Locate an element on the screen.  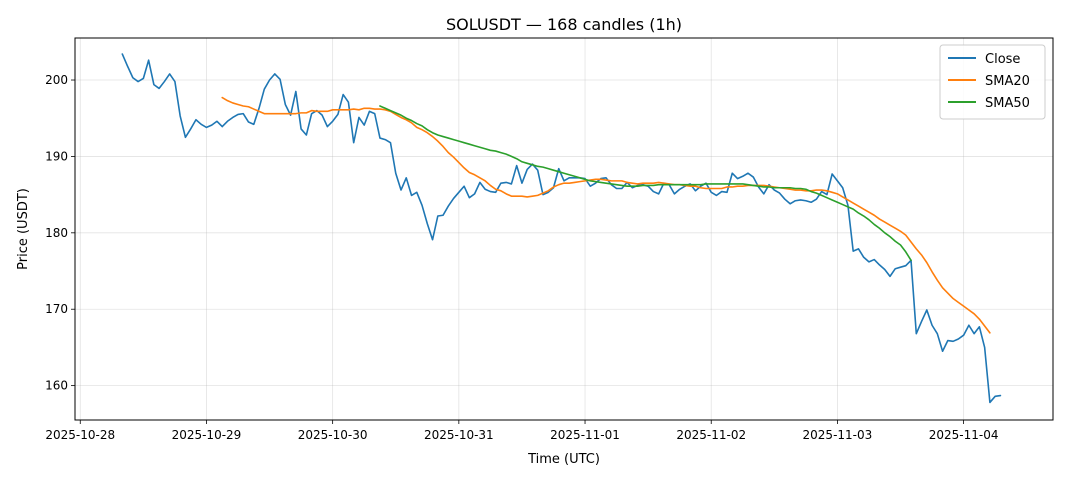
y-axis-label: Price (USDT) is located at coordinates (23, 229).